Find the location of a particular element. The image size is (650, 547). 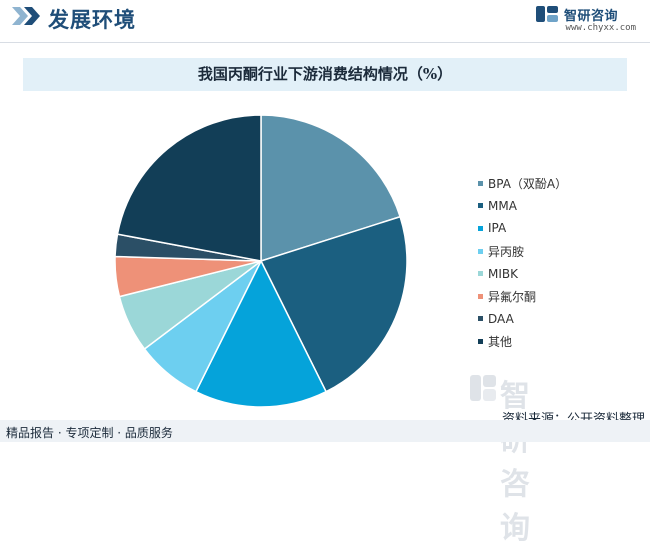

watermark: 智研咨询 is located at coordinates (500, 460).